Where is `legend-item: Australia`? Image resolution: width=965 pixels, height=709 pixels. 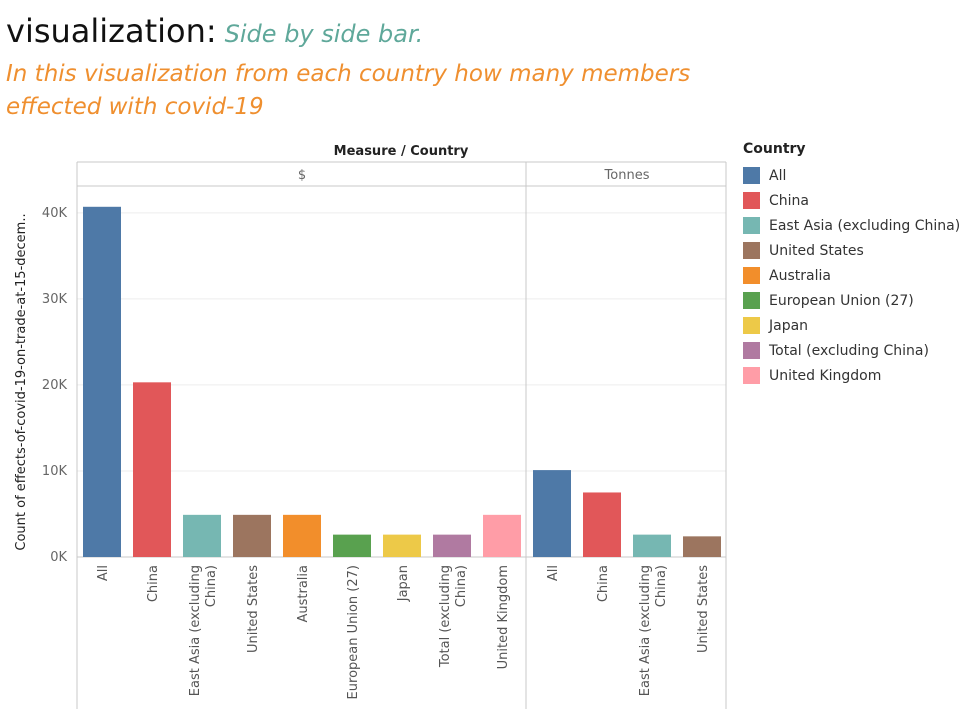 legend-item: Australia is located at coordinates (851, 275).